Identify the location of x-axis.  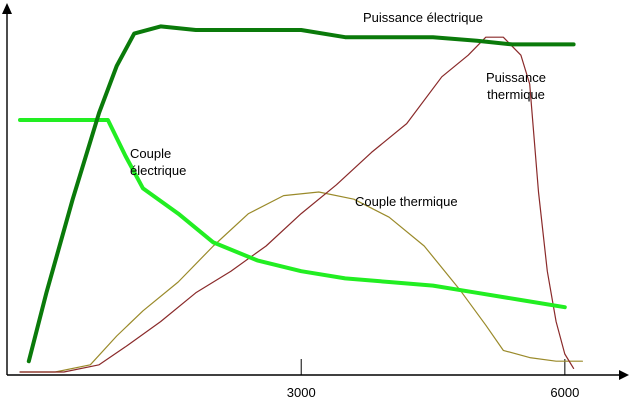
(318, 375).